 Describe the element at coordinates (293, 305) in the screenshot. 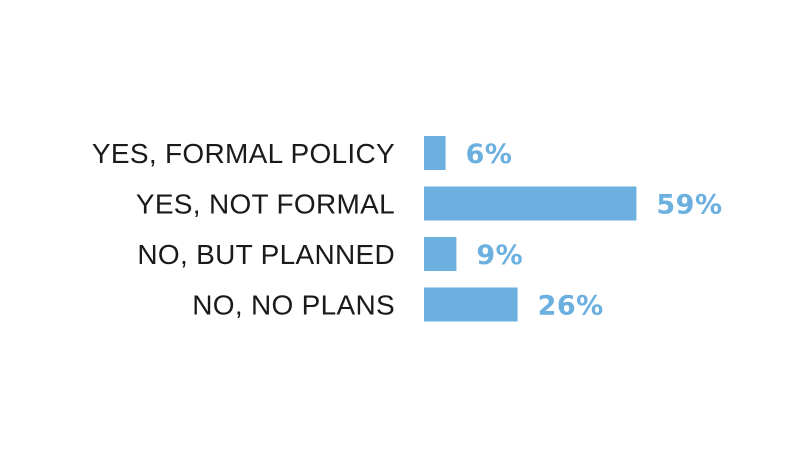

I see `category-label: NO, NO PLANS` at that location.